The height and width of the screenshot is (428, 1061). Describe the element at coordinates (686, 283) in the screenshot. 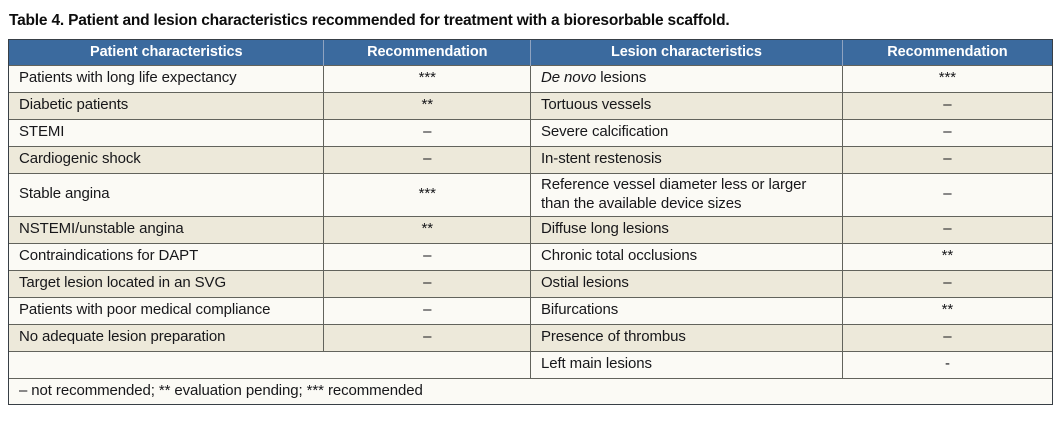

I see `lesion-cell: Ostial lesions` at that location.